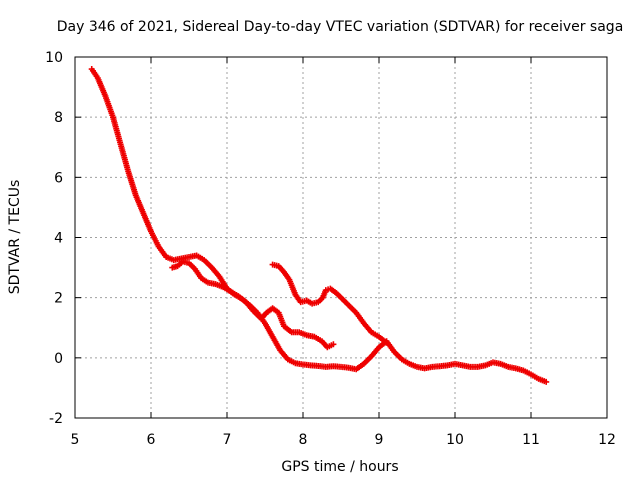  Describe the element at coordinates (58, 299) in the screenshot. I see `y-tick-label: 2` at that location.